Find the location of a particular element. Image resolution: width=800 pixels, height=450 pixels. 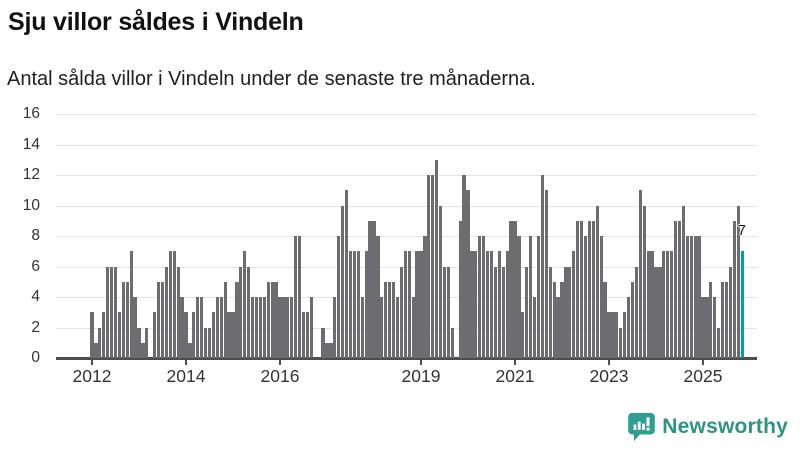

y-tick-label: 12 is located at coordinates (31, 174).